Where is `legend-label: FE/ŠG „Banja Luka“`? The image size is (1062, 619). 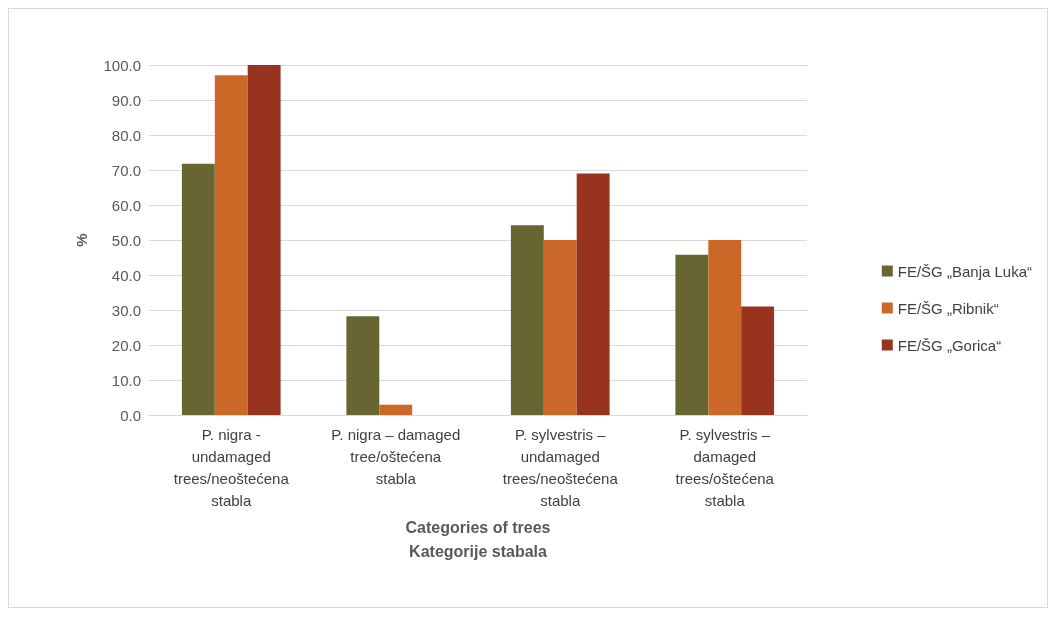
legend-label: FE/ŠG „Banja Luka“ is located at coordinates (965, 271).